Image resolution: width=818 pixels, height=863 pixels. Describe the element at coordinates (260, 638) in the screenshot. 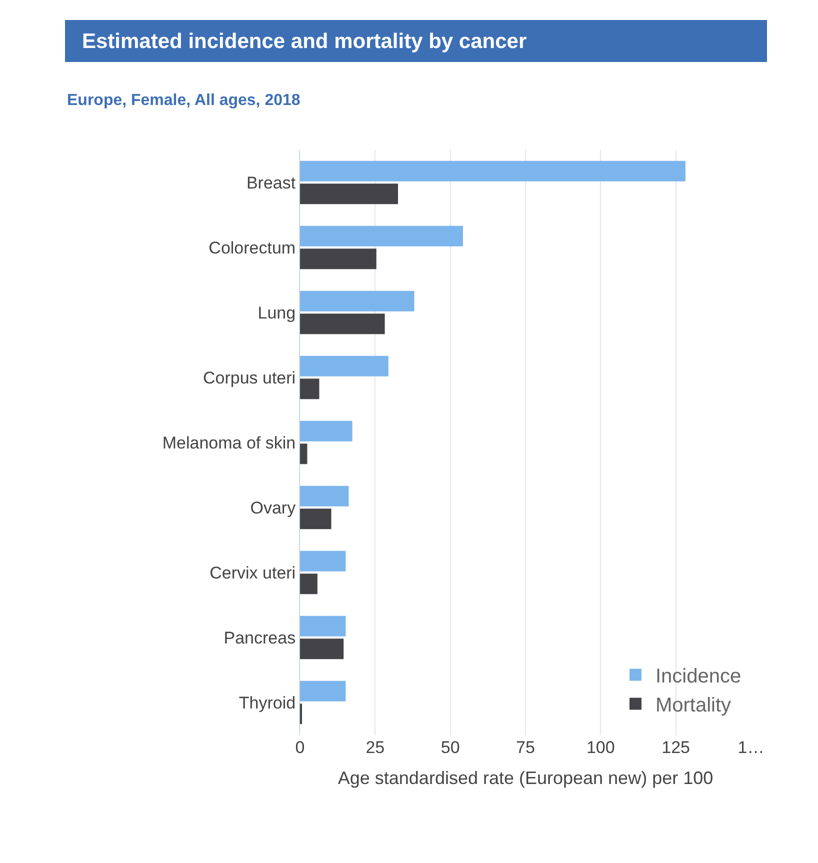

I see `y-tick-label: Pancreas` at that location.